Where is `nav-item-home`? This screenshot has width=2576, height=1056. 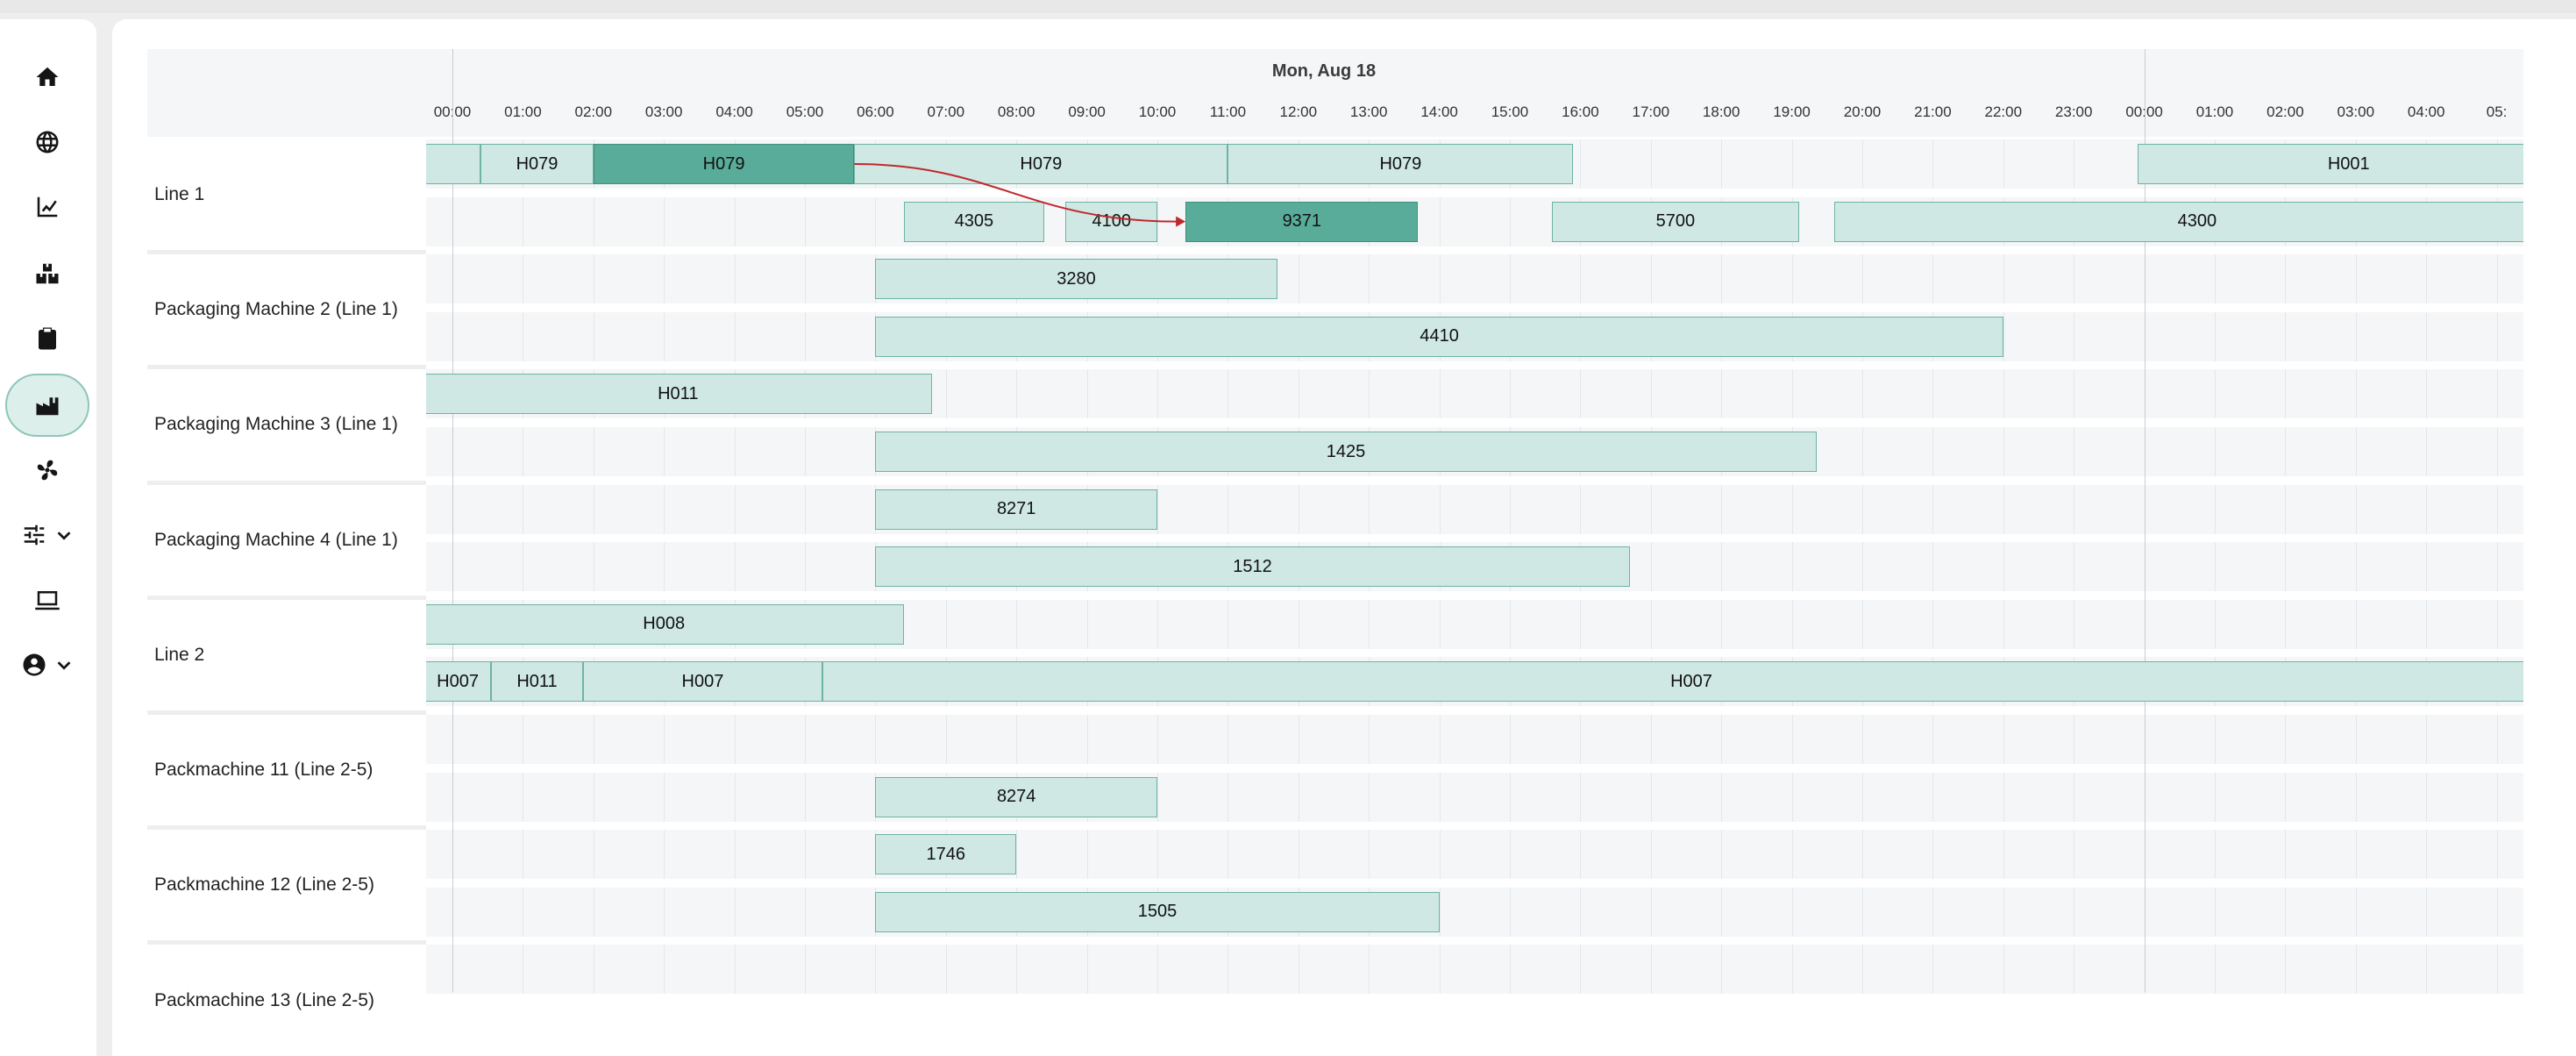
nav-item-home is located at coordinates (47, 77).